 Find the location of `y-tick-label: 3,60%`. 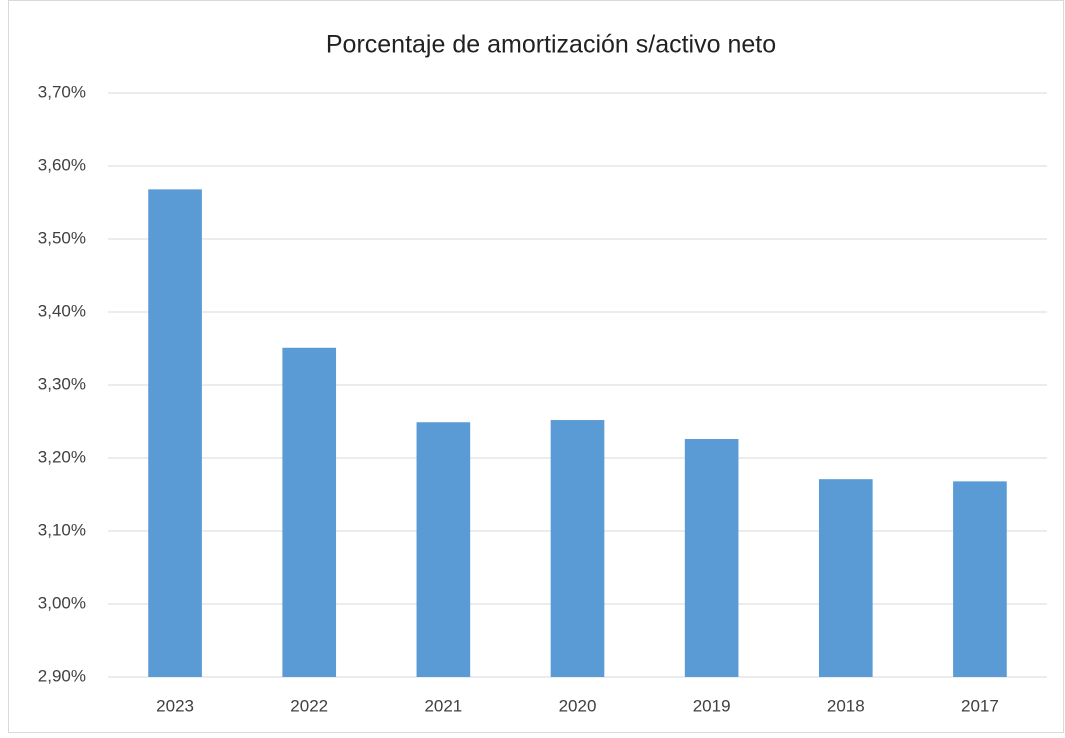

y-tick-label: 3,60% is located at coordinates (62, 164).